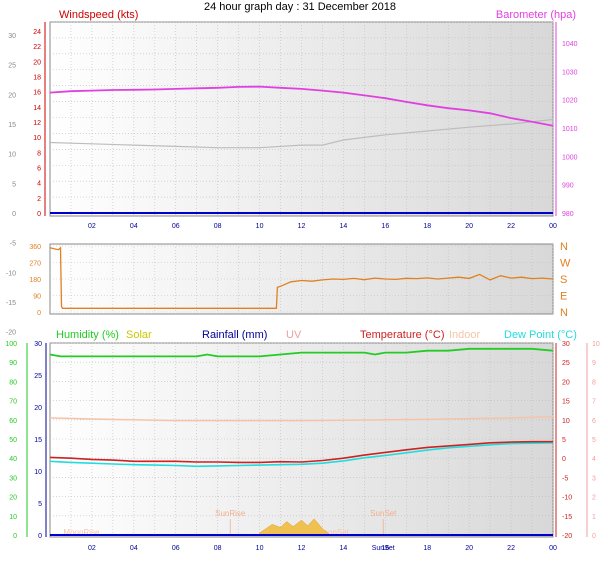 The image size is (608, 566). I want to click on windspeed-tick: 20, so click(37, 62).